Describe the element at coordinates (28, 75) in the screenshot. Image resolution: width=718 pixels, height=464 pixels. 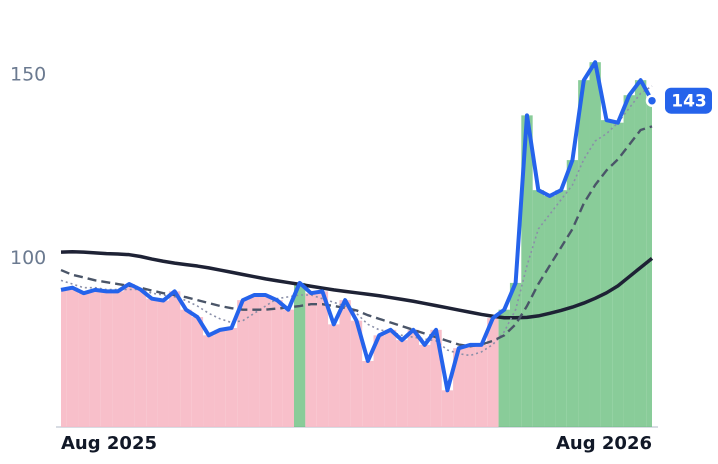
I see `y-tick-label: 150` at that location.